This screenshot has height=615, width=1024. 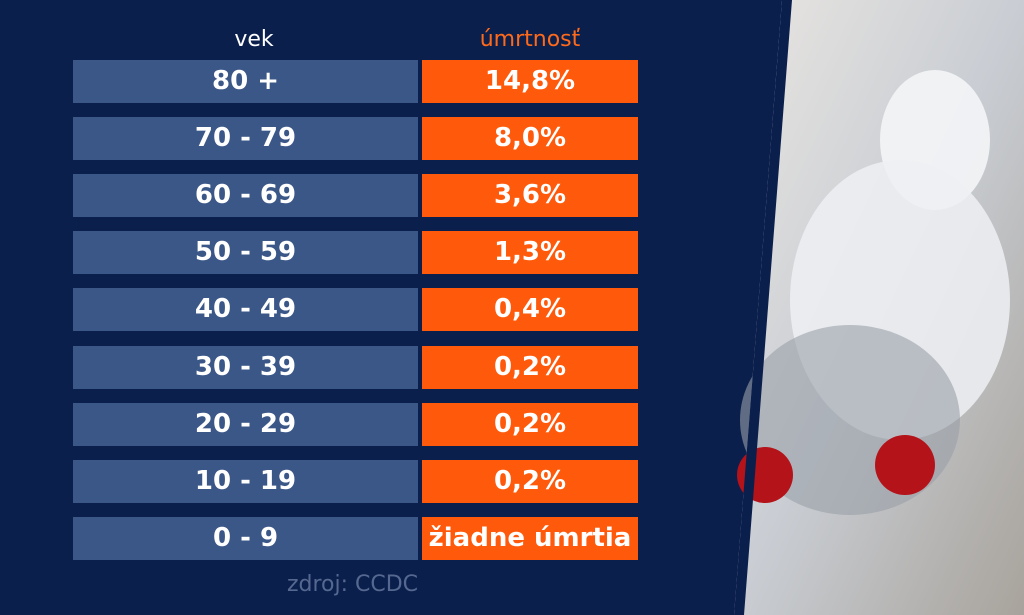 What do you see at coordinates (245, 310) in the screenshot?
I see `age-cell: 40 - 49` at bounding box center [245, 310].